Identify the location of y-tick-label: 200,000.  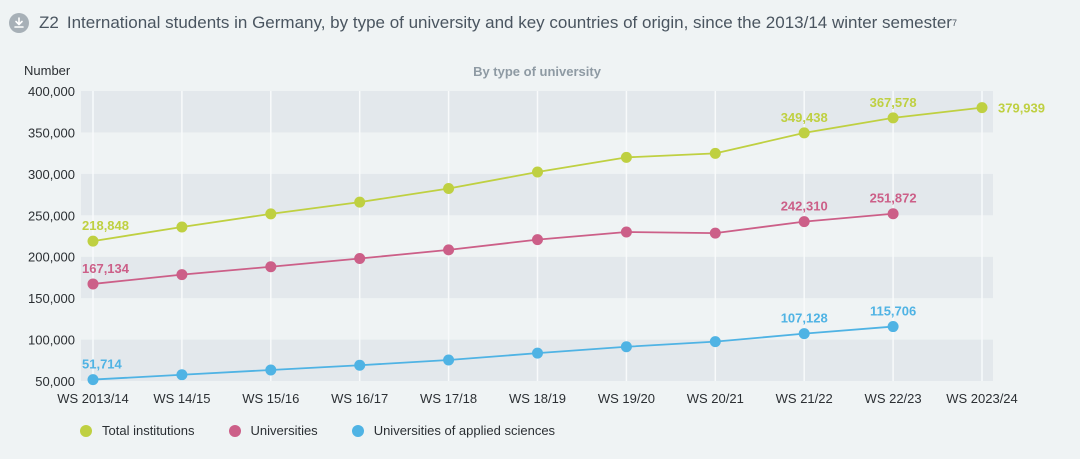
(51, 257).